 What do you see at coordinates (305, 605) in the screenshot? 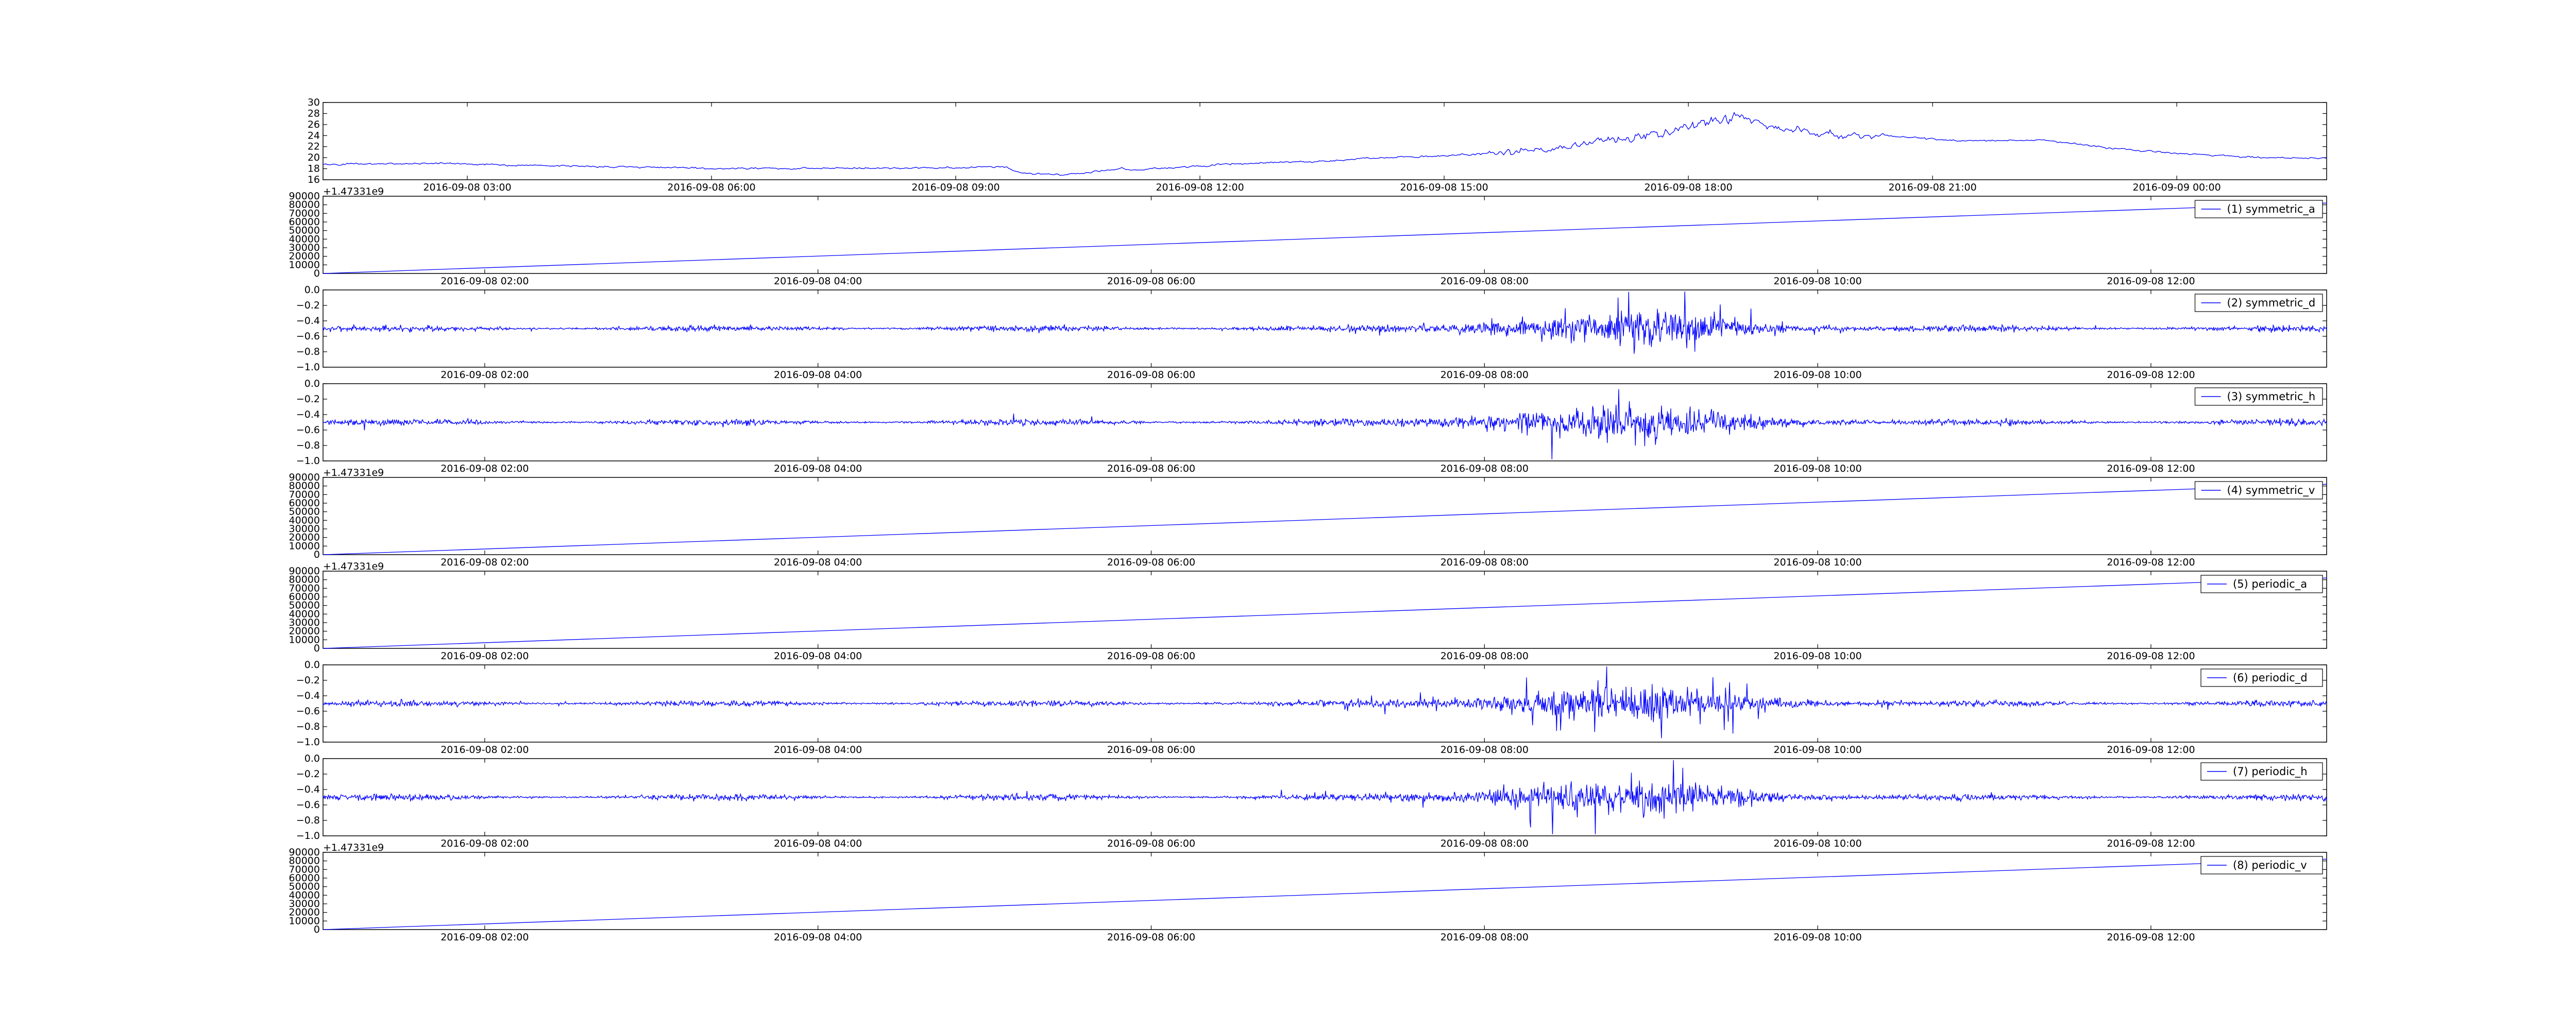
I see `y-tick-label: 50000` at bounding box center [305, 605].